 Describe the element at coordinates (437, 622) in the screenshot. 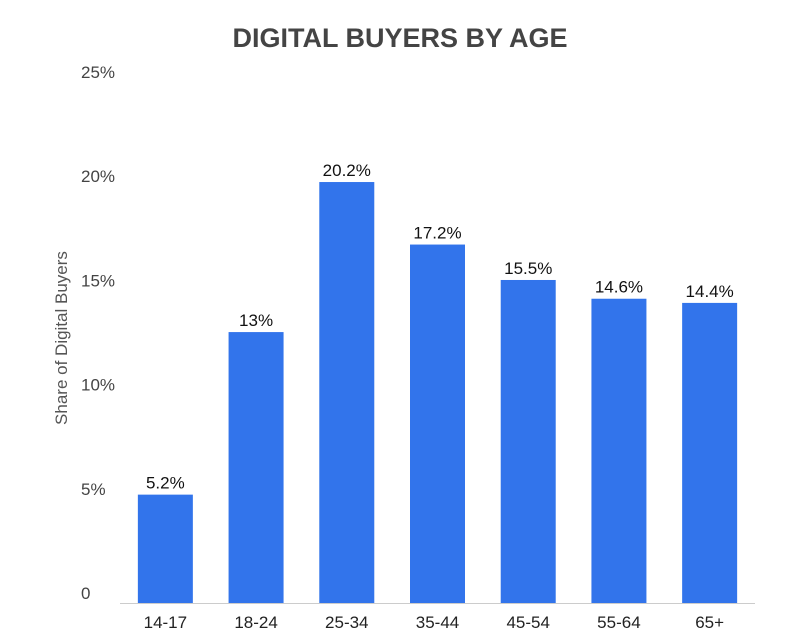

I see `x-tick-label: 35-44` at that location.